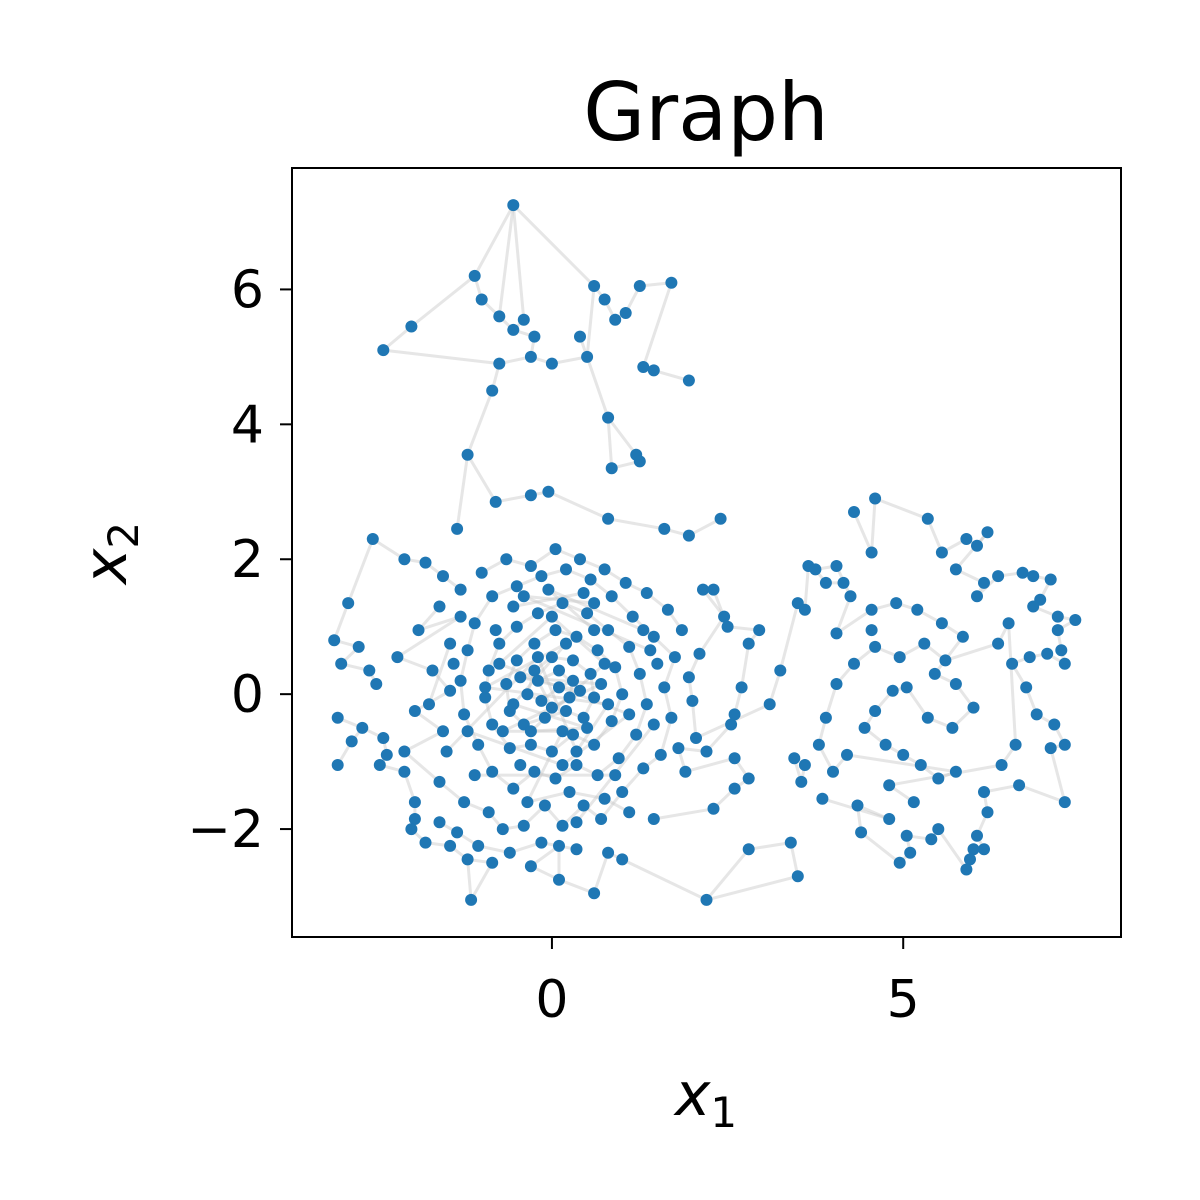 Image resolution: width=1200 pixels, height=1200 pixels. I want to click on x-tick-label: 0, so click(551, 1000).